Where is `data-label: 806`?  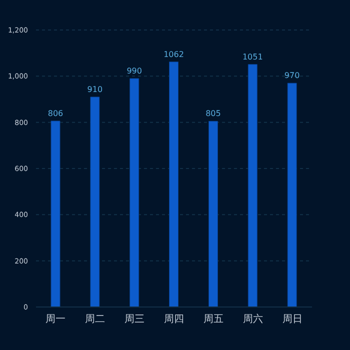 data-label: 806 is located at coordinates (56, 113).